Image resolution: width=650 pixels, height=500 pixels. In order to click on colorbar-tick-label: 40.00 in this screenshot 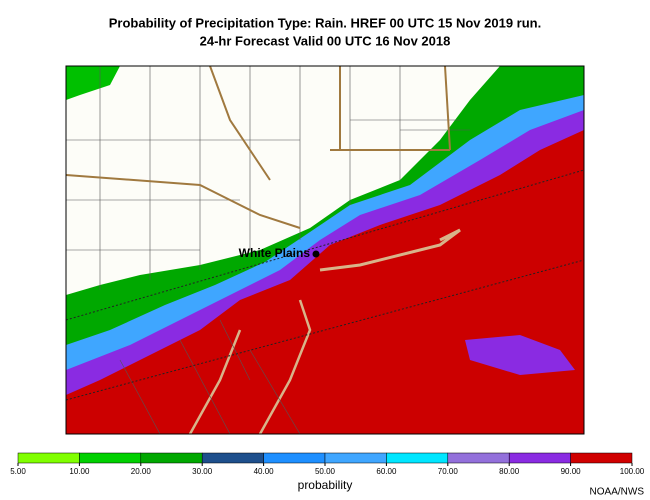, I will do `click(264, 471)`.